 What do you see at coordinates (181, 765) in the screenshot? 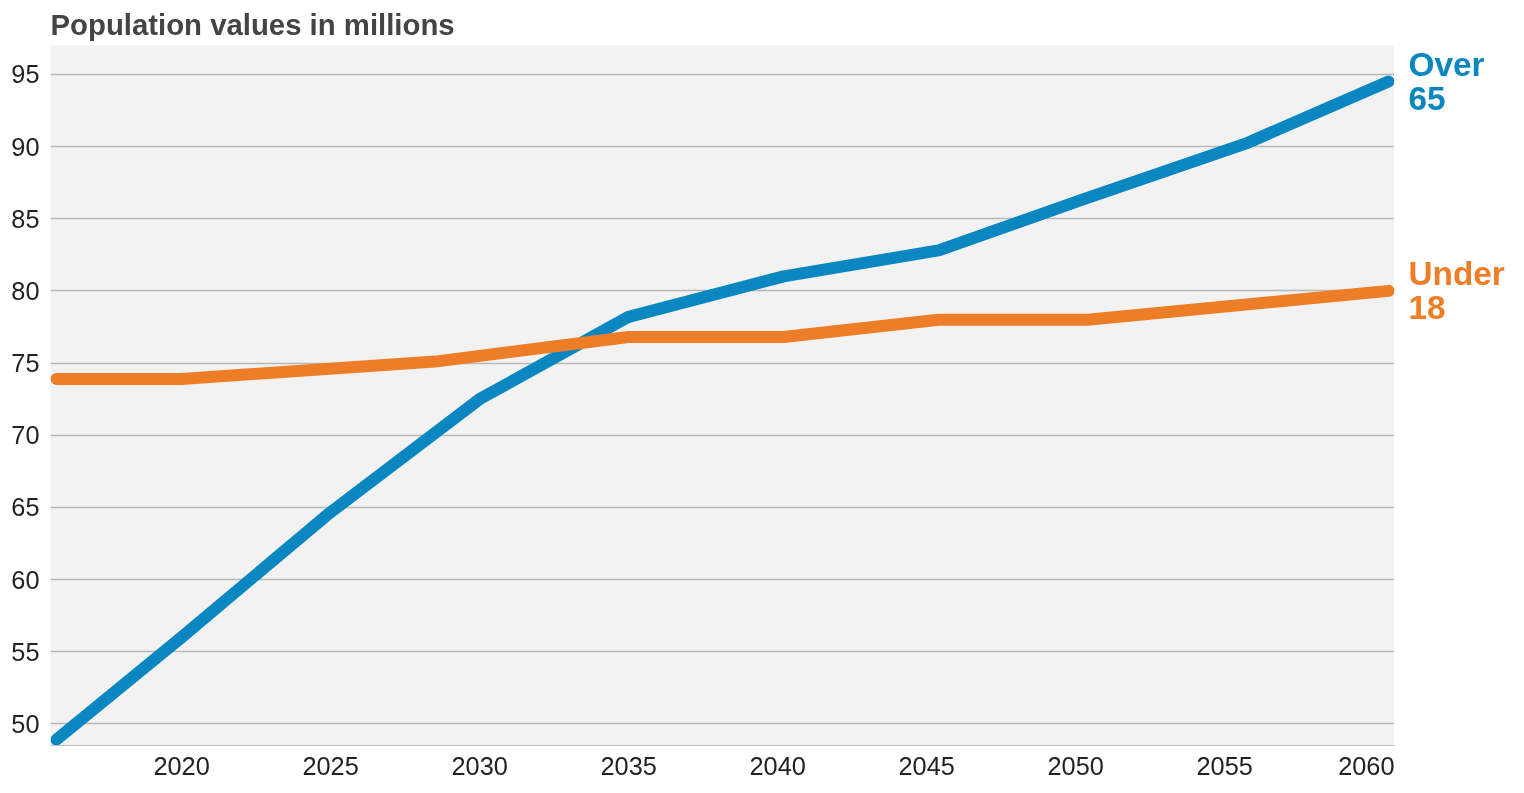
I see `x-tick-label: 2020` at bounding box center [181, 765].